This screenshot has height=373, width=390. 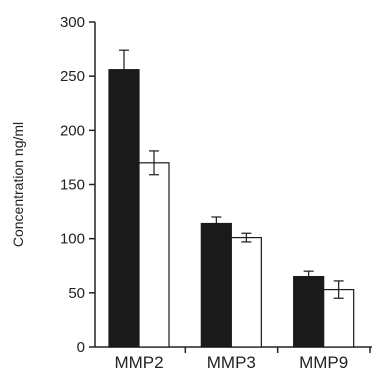 What do you see at coordinates (76, 293) in the screenshot?
I see `y-tick-label: 50` at bounding box center [76, 293].